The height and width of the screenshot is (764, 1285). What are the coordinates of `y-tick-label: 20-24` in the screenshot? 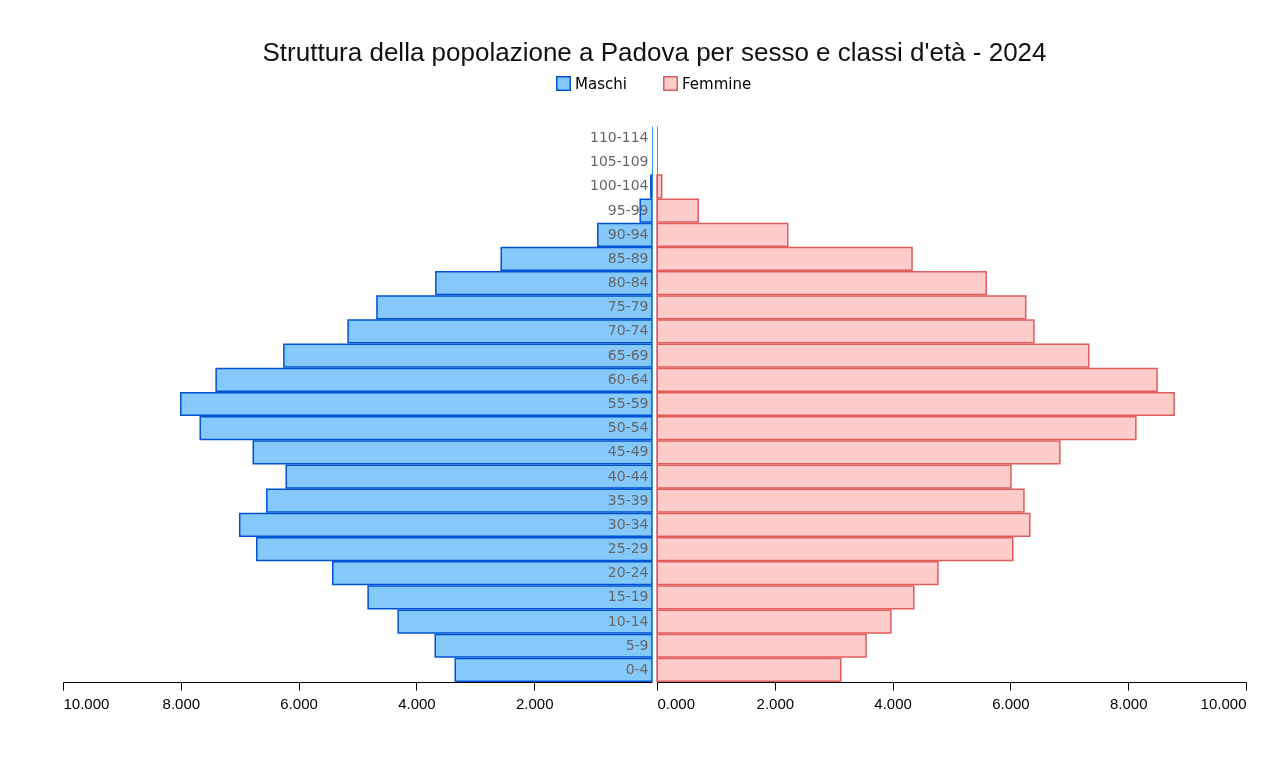 It's located at (628, 572).